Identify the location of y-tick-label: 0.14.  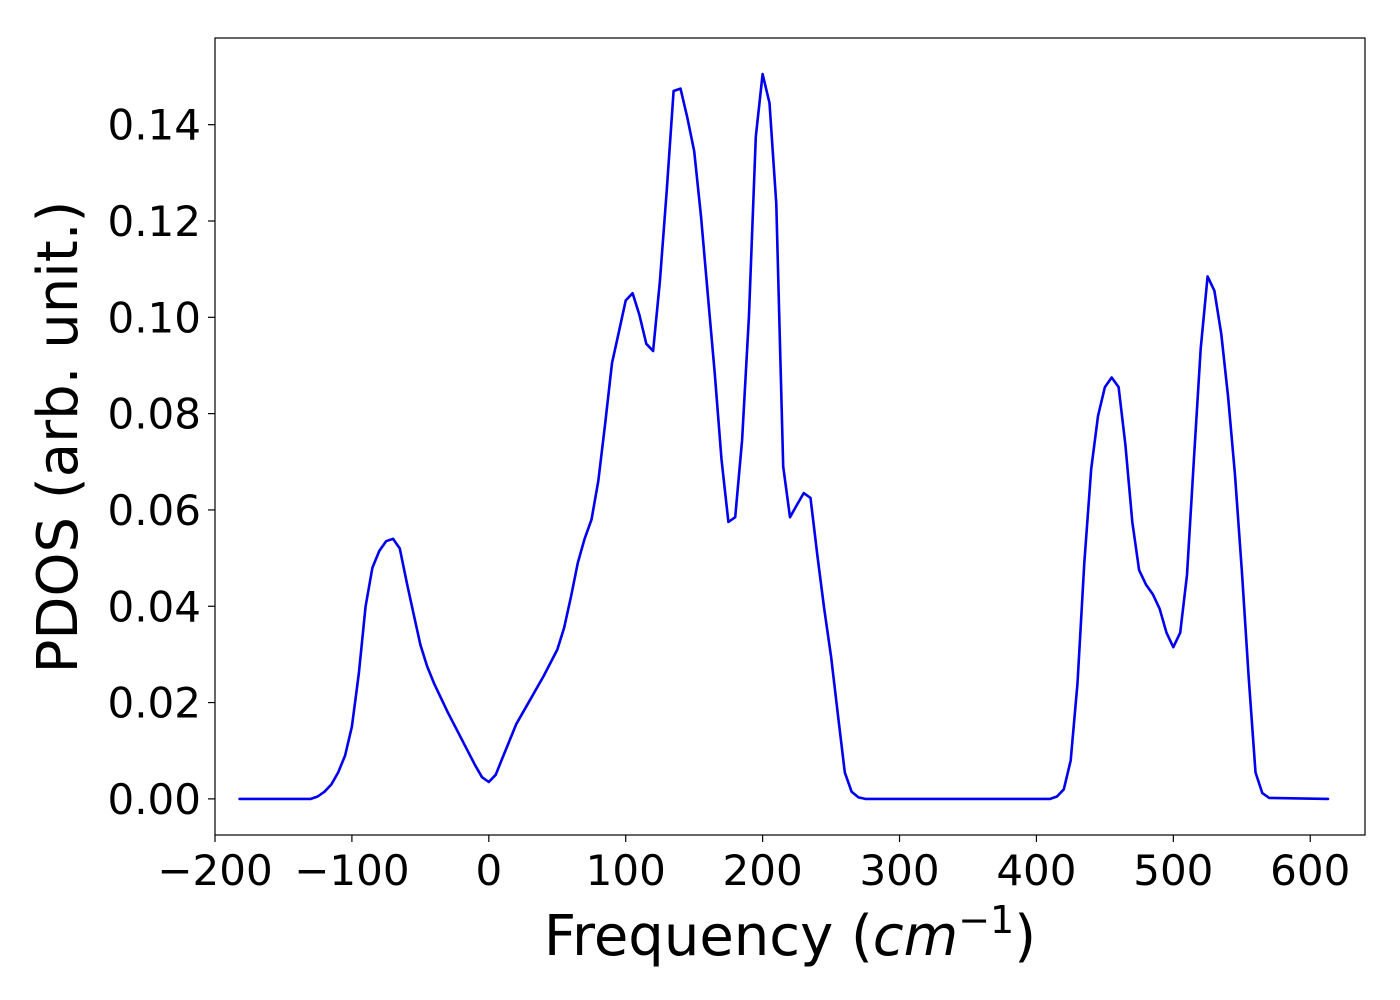
(154, 125).